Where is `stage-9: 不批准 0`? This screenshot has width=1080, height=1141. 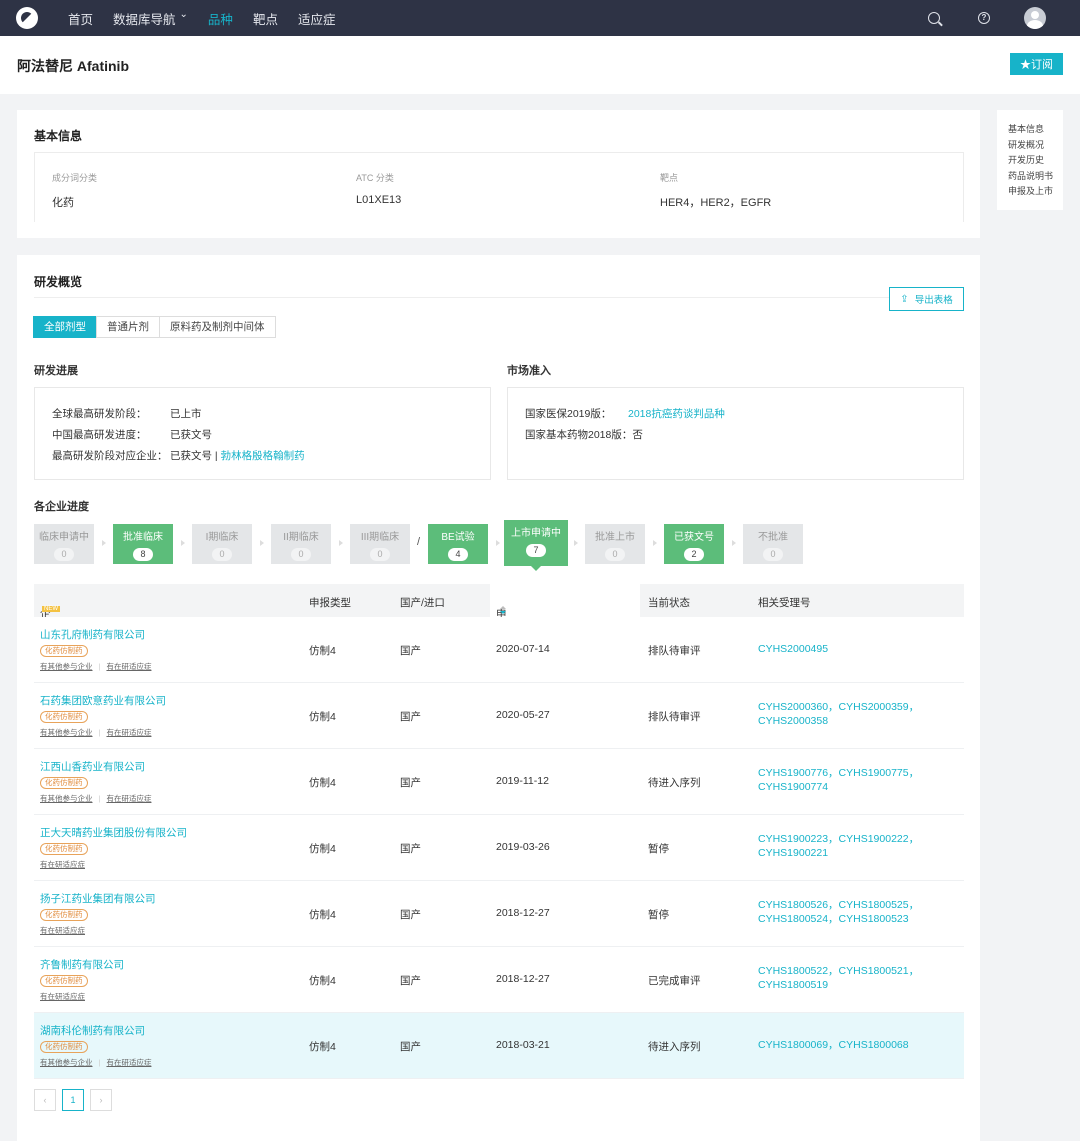 stage-9: 不批准 0 is located at coordinates (773, 544).